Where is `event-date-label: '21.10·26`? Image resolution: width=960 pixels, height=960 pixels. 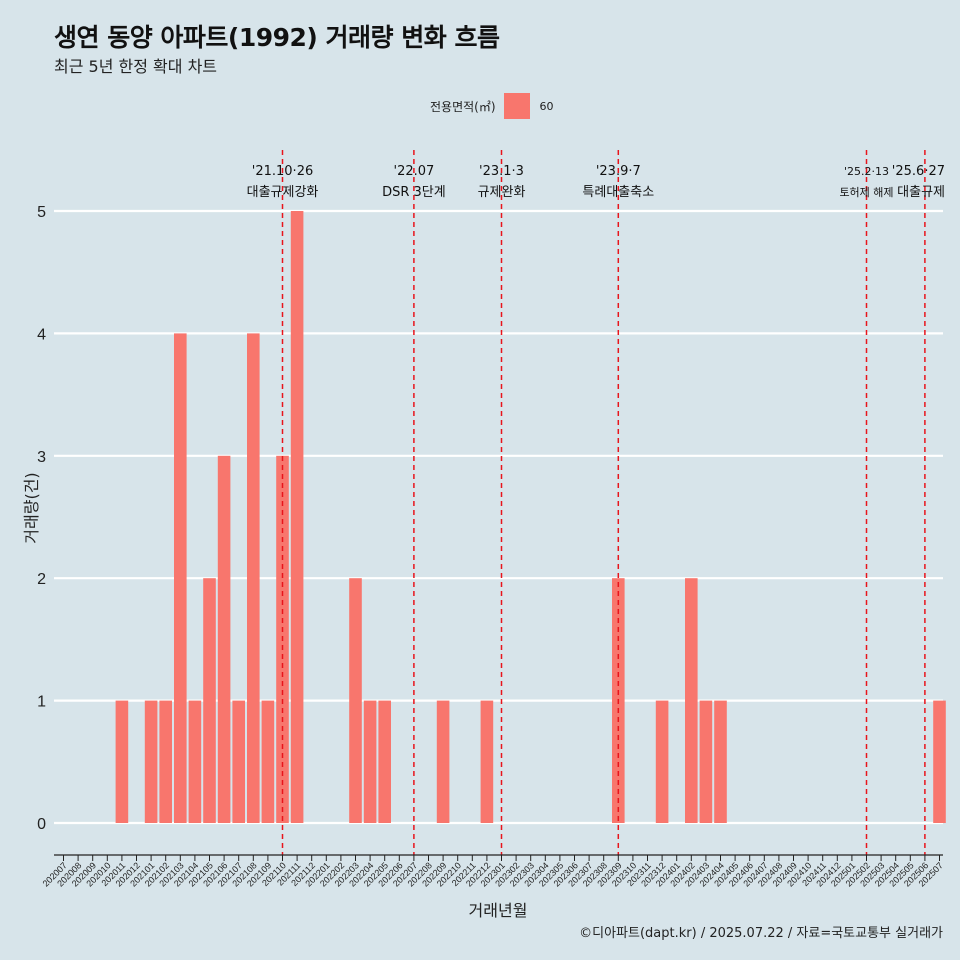
event-date-label: '21.10·26 is located at coordinates (282, 171).